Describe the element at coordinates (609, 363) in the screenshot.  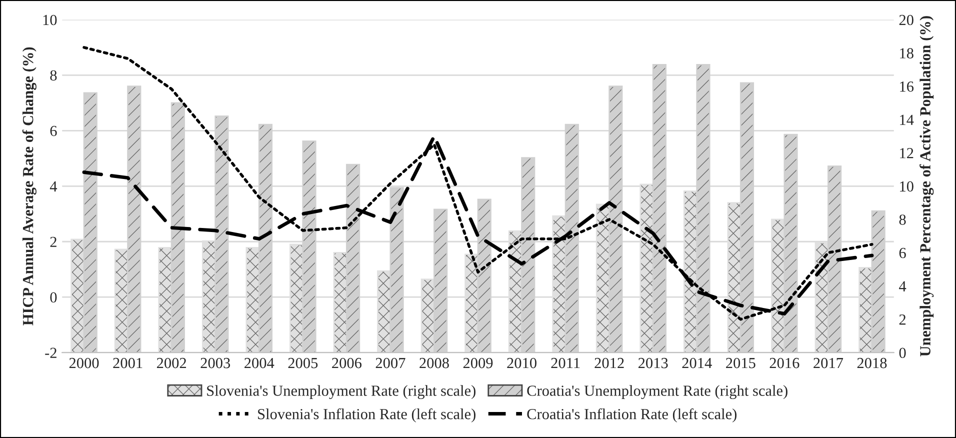
I see `x-tick-label: 2012` at that location.